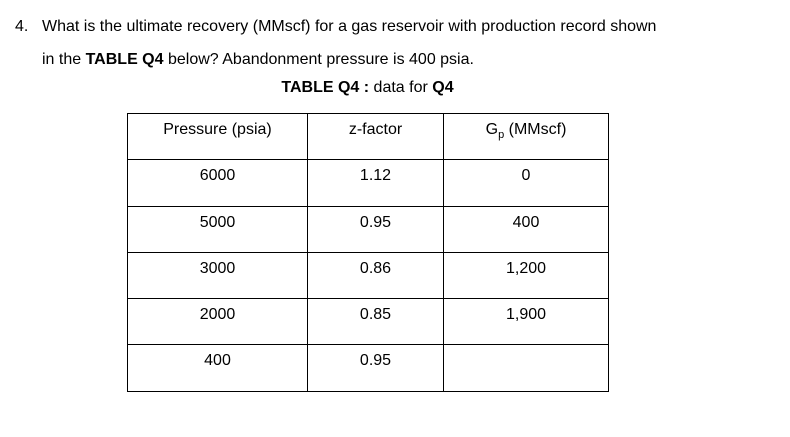  Describe the element at coordinates (318, 59) in the screenshot. I see `question-line-2-post: below? Abandonment pressure is 400 psia.` at that location.